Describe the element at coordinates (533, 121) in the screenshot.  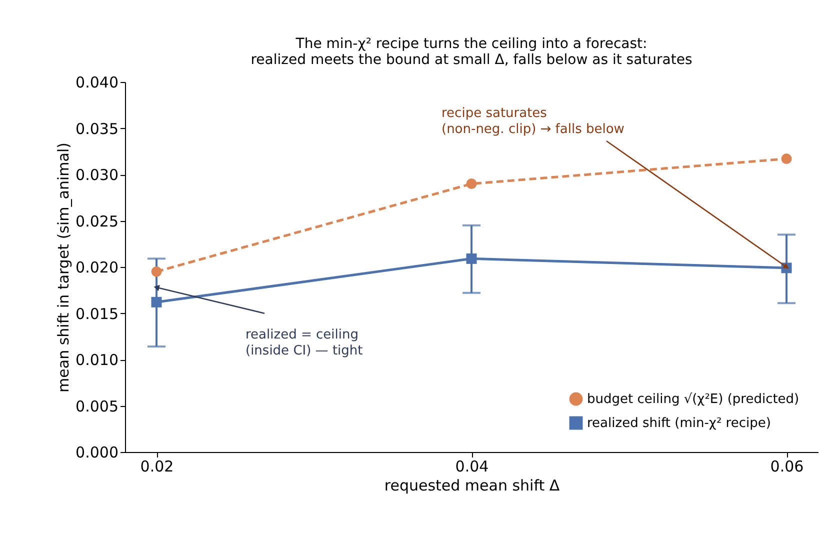
I see `annotation: recipe saturates (non-neg. clip) → falls below` at that location.